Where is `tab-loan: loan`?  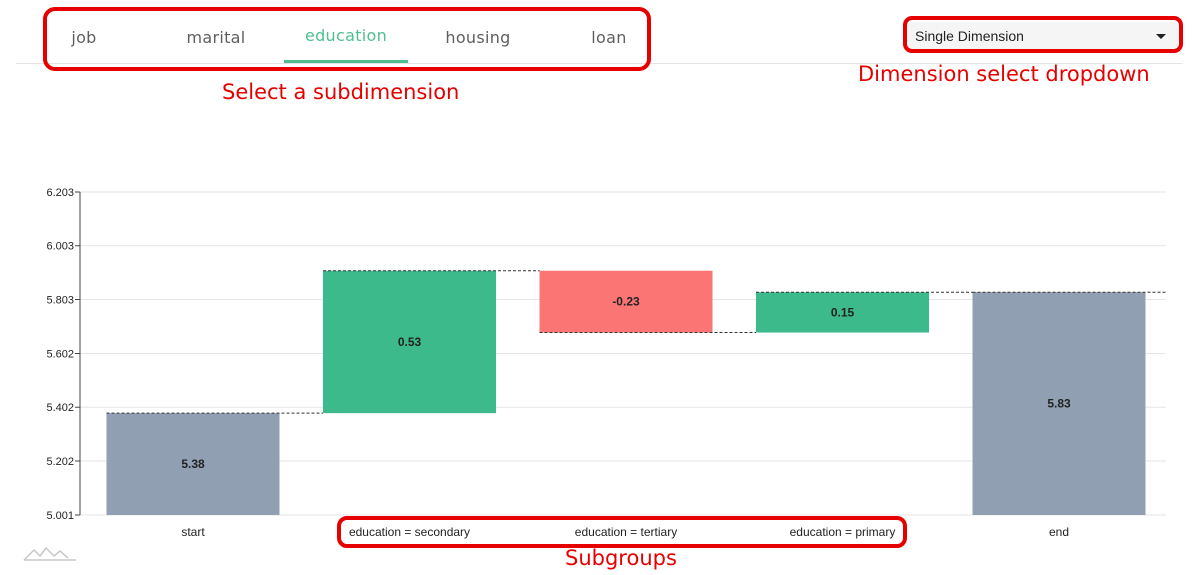
tab-loan: loan is located at coordinates (609, 37).